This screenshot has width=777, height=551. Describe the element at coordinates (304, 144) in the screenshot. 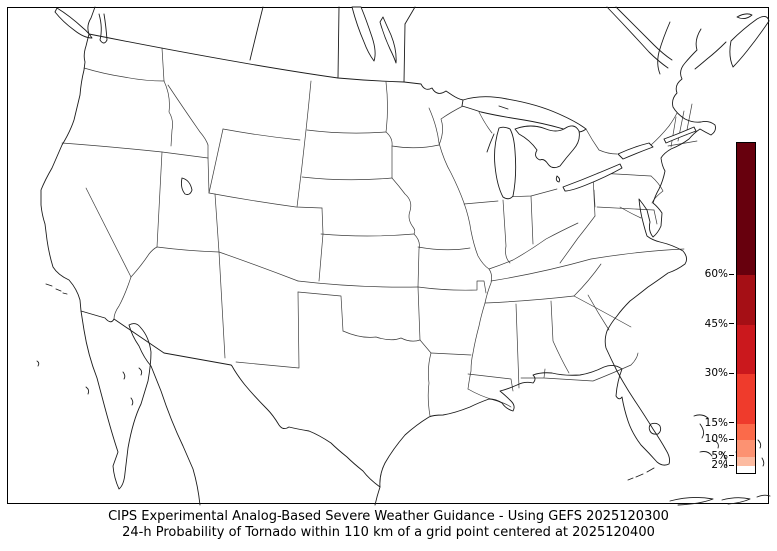

I see `border-104w` at that location.